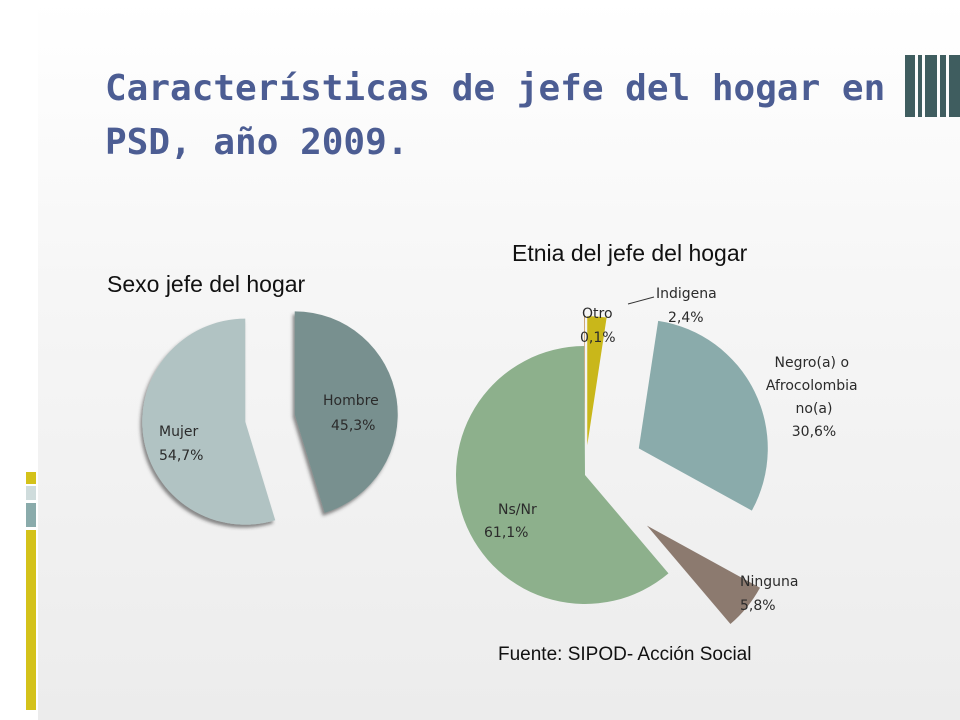 This screenshot has height=720, width=960. I want to click on pie-slice-ns-nr, so click(562, 475).